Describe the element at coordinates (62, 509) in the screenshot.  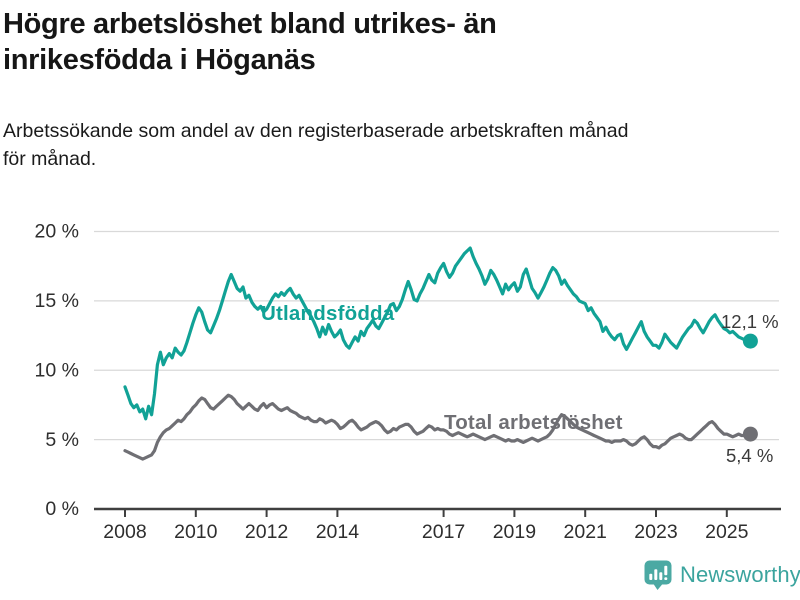
I see `y-axis-tick-label: 0 %` at that location.